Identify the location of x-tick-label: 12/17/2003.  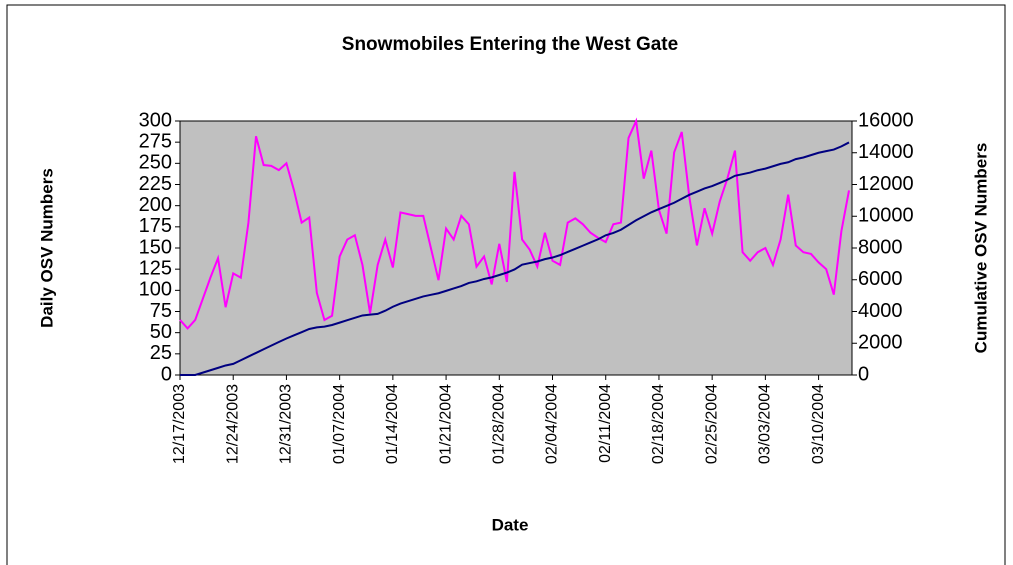
(179, 424).